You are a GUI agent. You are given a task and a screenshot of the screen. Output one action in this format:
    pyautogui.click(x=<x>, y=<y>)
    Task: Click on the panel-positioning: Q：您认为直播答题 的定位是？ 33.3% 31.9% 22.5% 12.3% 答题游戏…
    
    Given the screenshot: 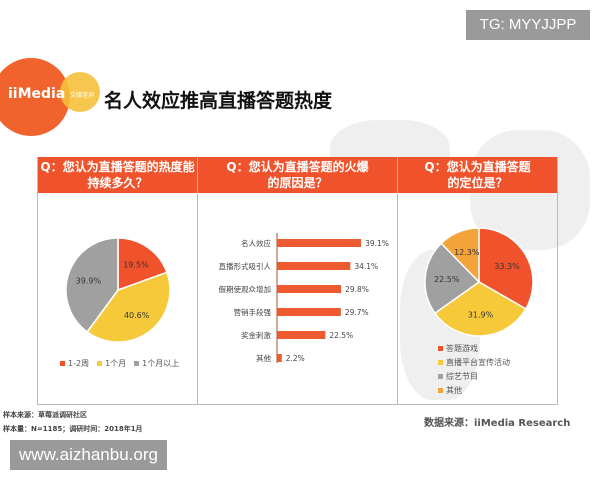 What is the action you would take?
    pyautogui.click(x=477, y=281)
    